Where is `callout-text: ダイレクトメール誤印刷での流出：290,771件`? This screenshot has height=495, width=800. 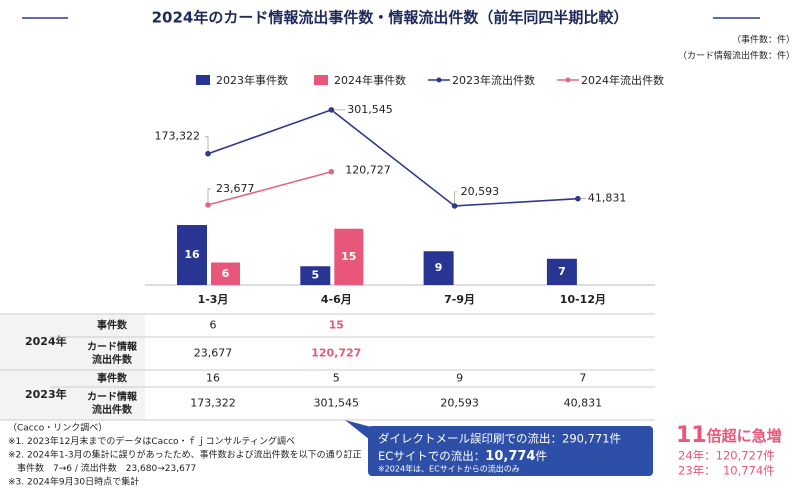 callout-text: ダイレクトメール誤印刷での流出：290,771件 is located at coordinates (499, 439).